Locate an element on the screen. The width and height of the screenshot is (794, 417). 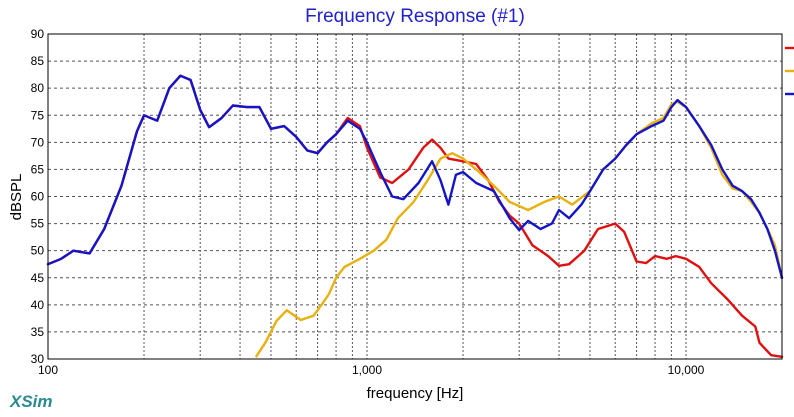
y-axis-label: dBSPL is located at coordinates (16, 197).